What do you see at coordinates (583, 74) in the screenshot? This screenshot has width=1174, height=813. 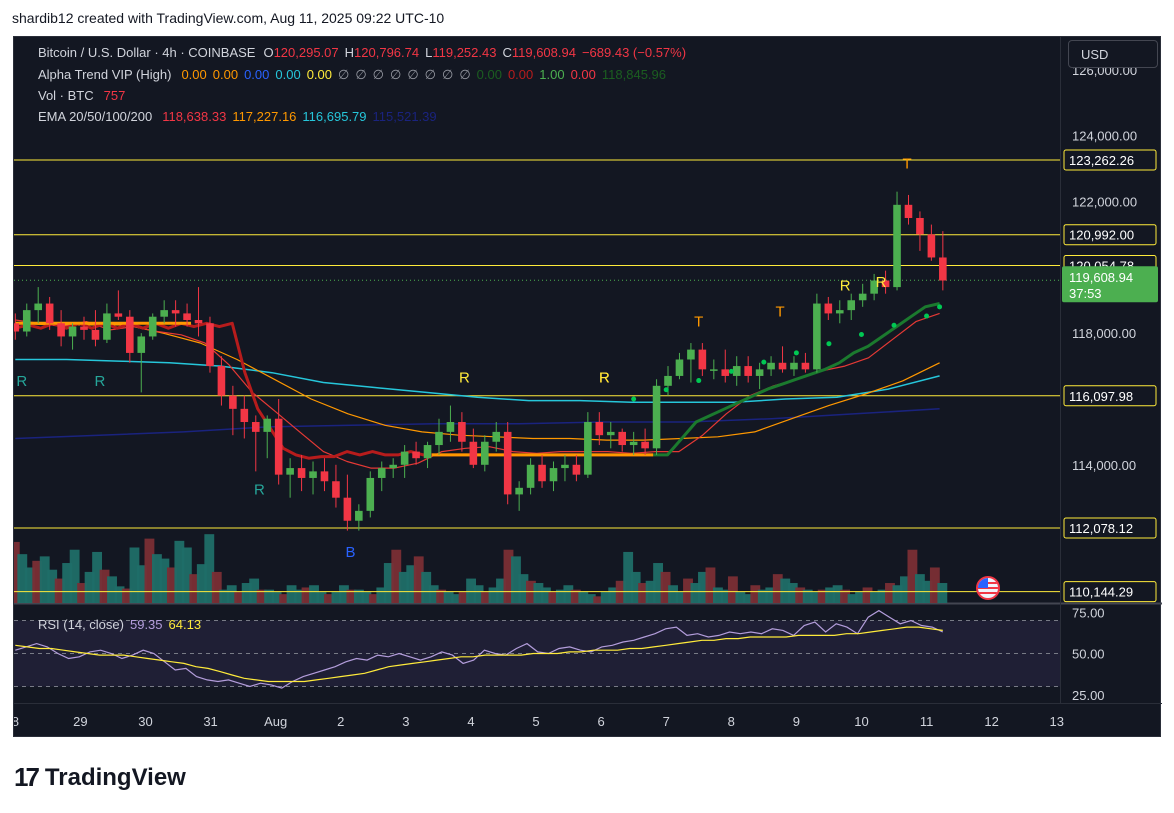 I see `alpha-value-16: 0.00` at bounding box center [583, 74].